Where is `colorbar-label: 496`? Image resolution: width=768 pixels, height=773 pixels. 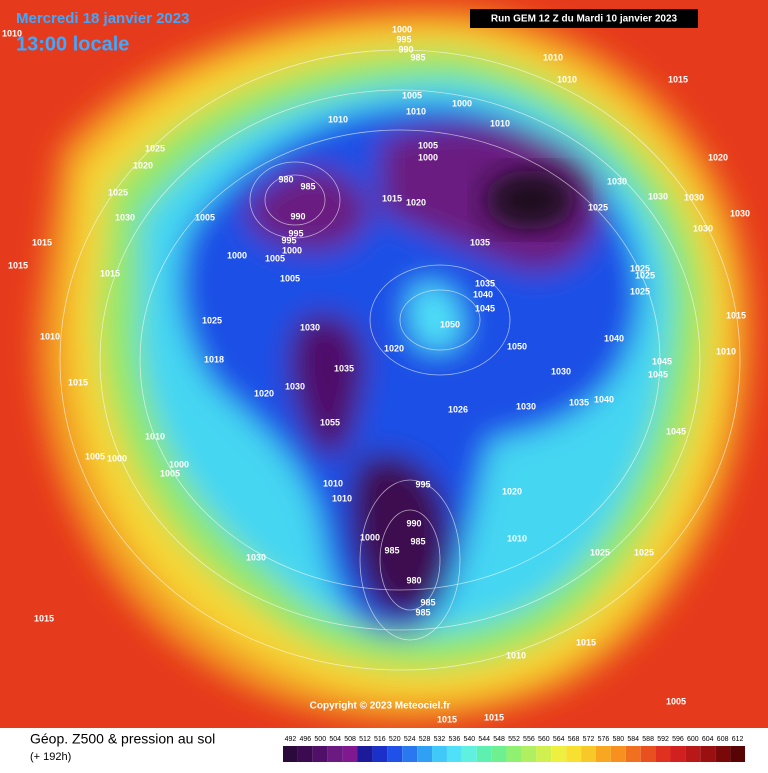
colorbar-label: 496 is located at coordinates (306, 739).